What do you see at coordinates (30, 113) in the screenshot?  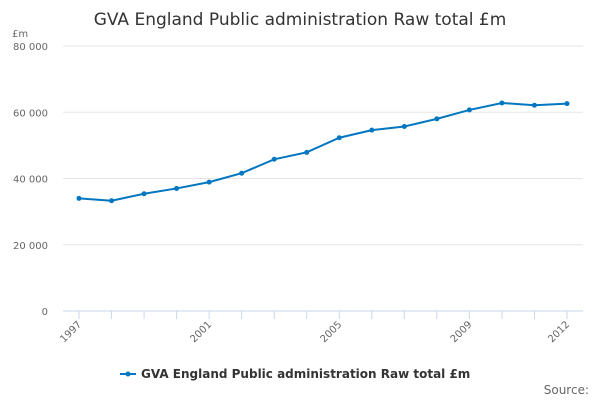 I see `y-tick-label: 60 000` at bounding box center [30, 113].